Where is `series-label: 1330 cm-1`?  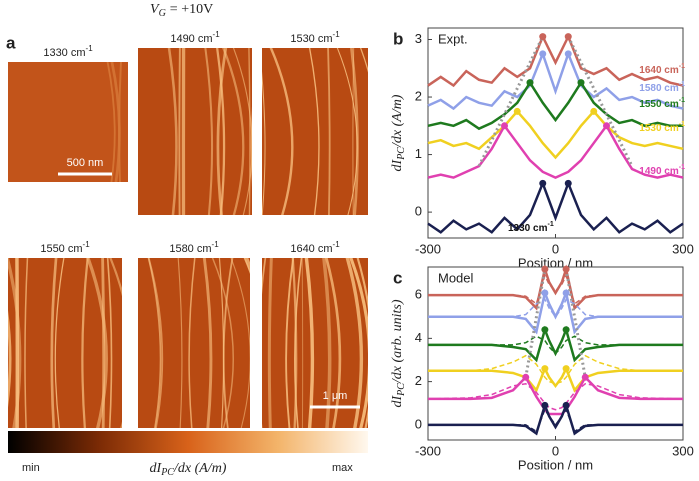 series-label: 1330 cm-1 is located at coordinates (531, 227).